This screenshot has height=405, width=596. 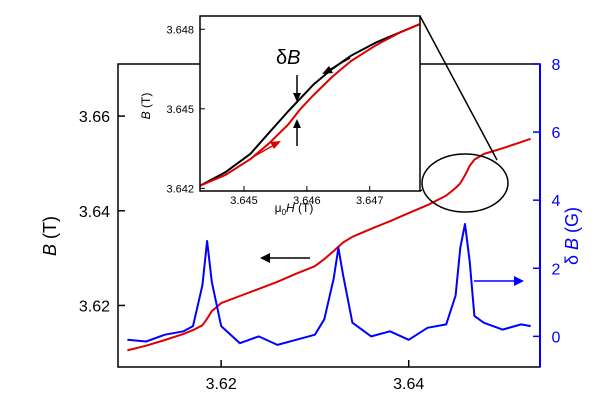 I want to click on y-left-tick-label: 3.64, so click(x=94, y=212).